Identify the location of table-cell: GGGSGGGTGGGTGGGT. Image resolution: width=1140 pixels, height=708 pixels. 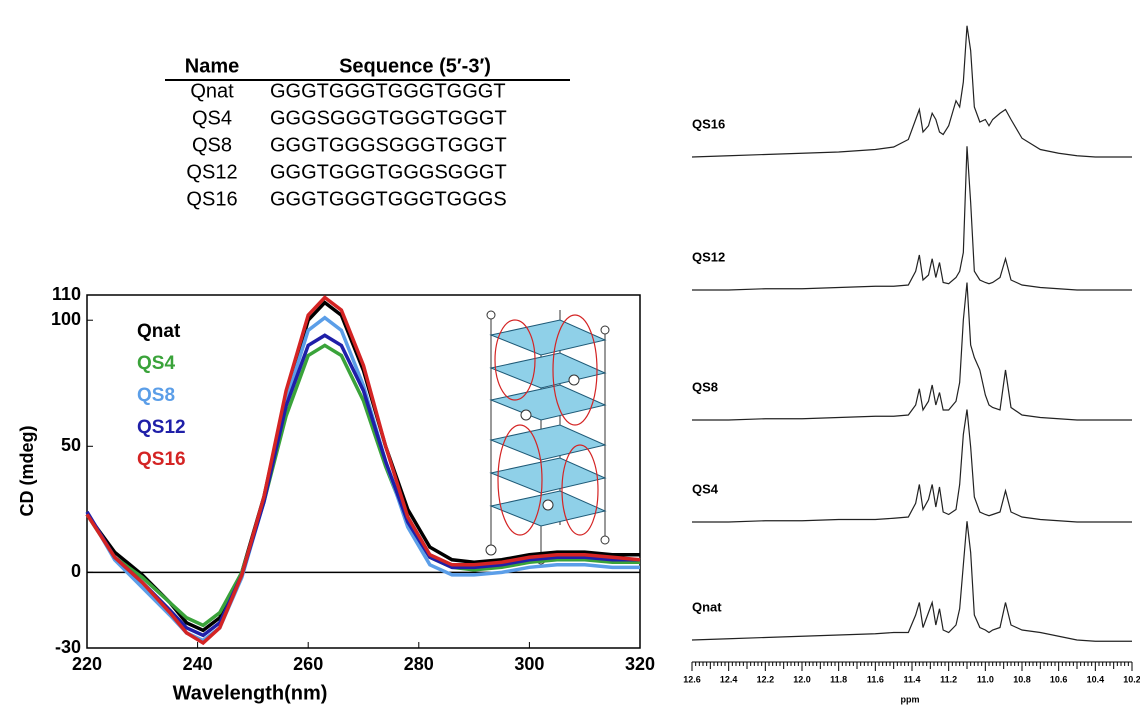
(388, 118).